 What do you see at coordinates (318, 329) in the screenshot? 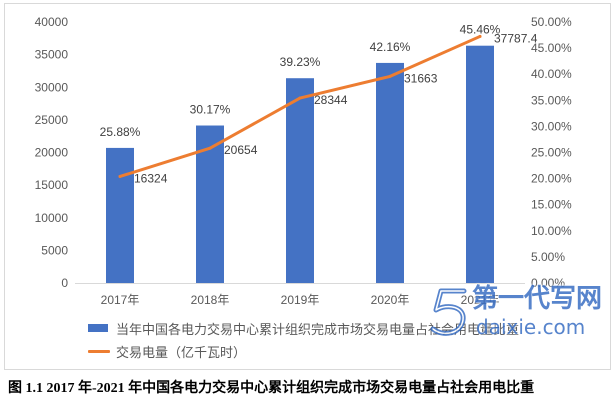
I see `legend-label-share: 当年中国各电力交易中心累计组织完成市场交易电量占社会用电量比重` at bounding box center [318, 329].